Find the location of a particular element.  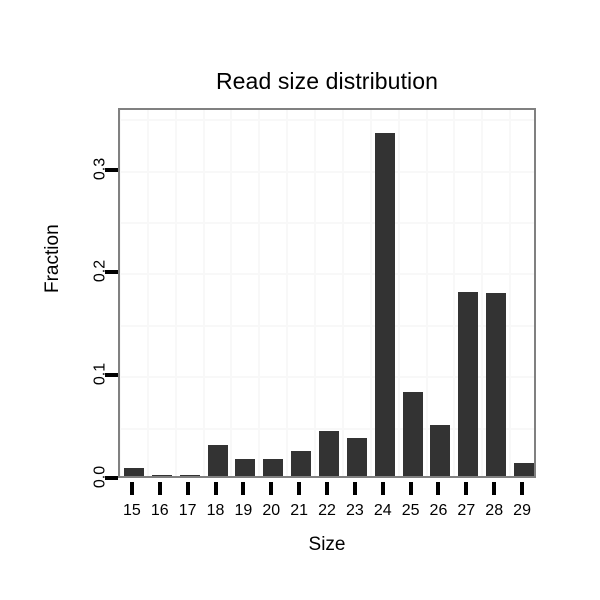

y-tick-label: 0.3 is located at coordinates (99, 168).